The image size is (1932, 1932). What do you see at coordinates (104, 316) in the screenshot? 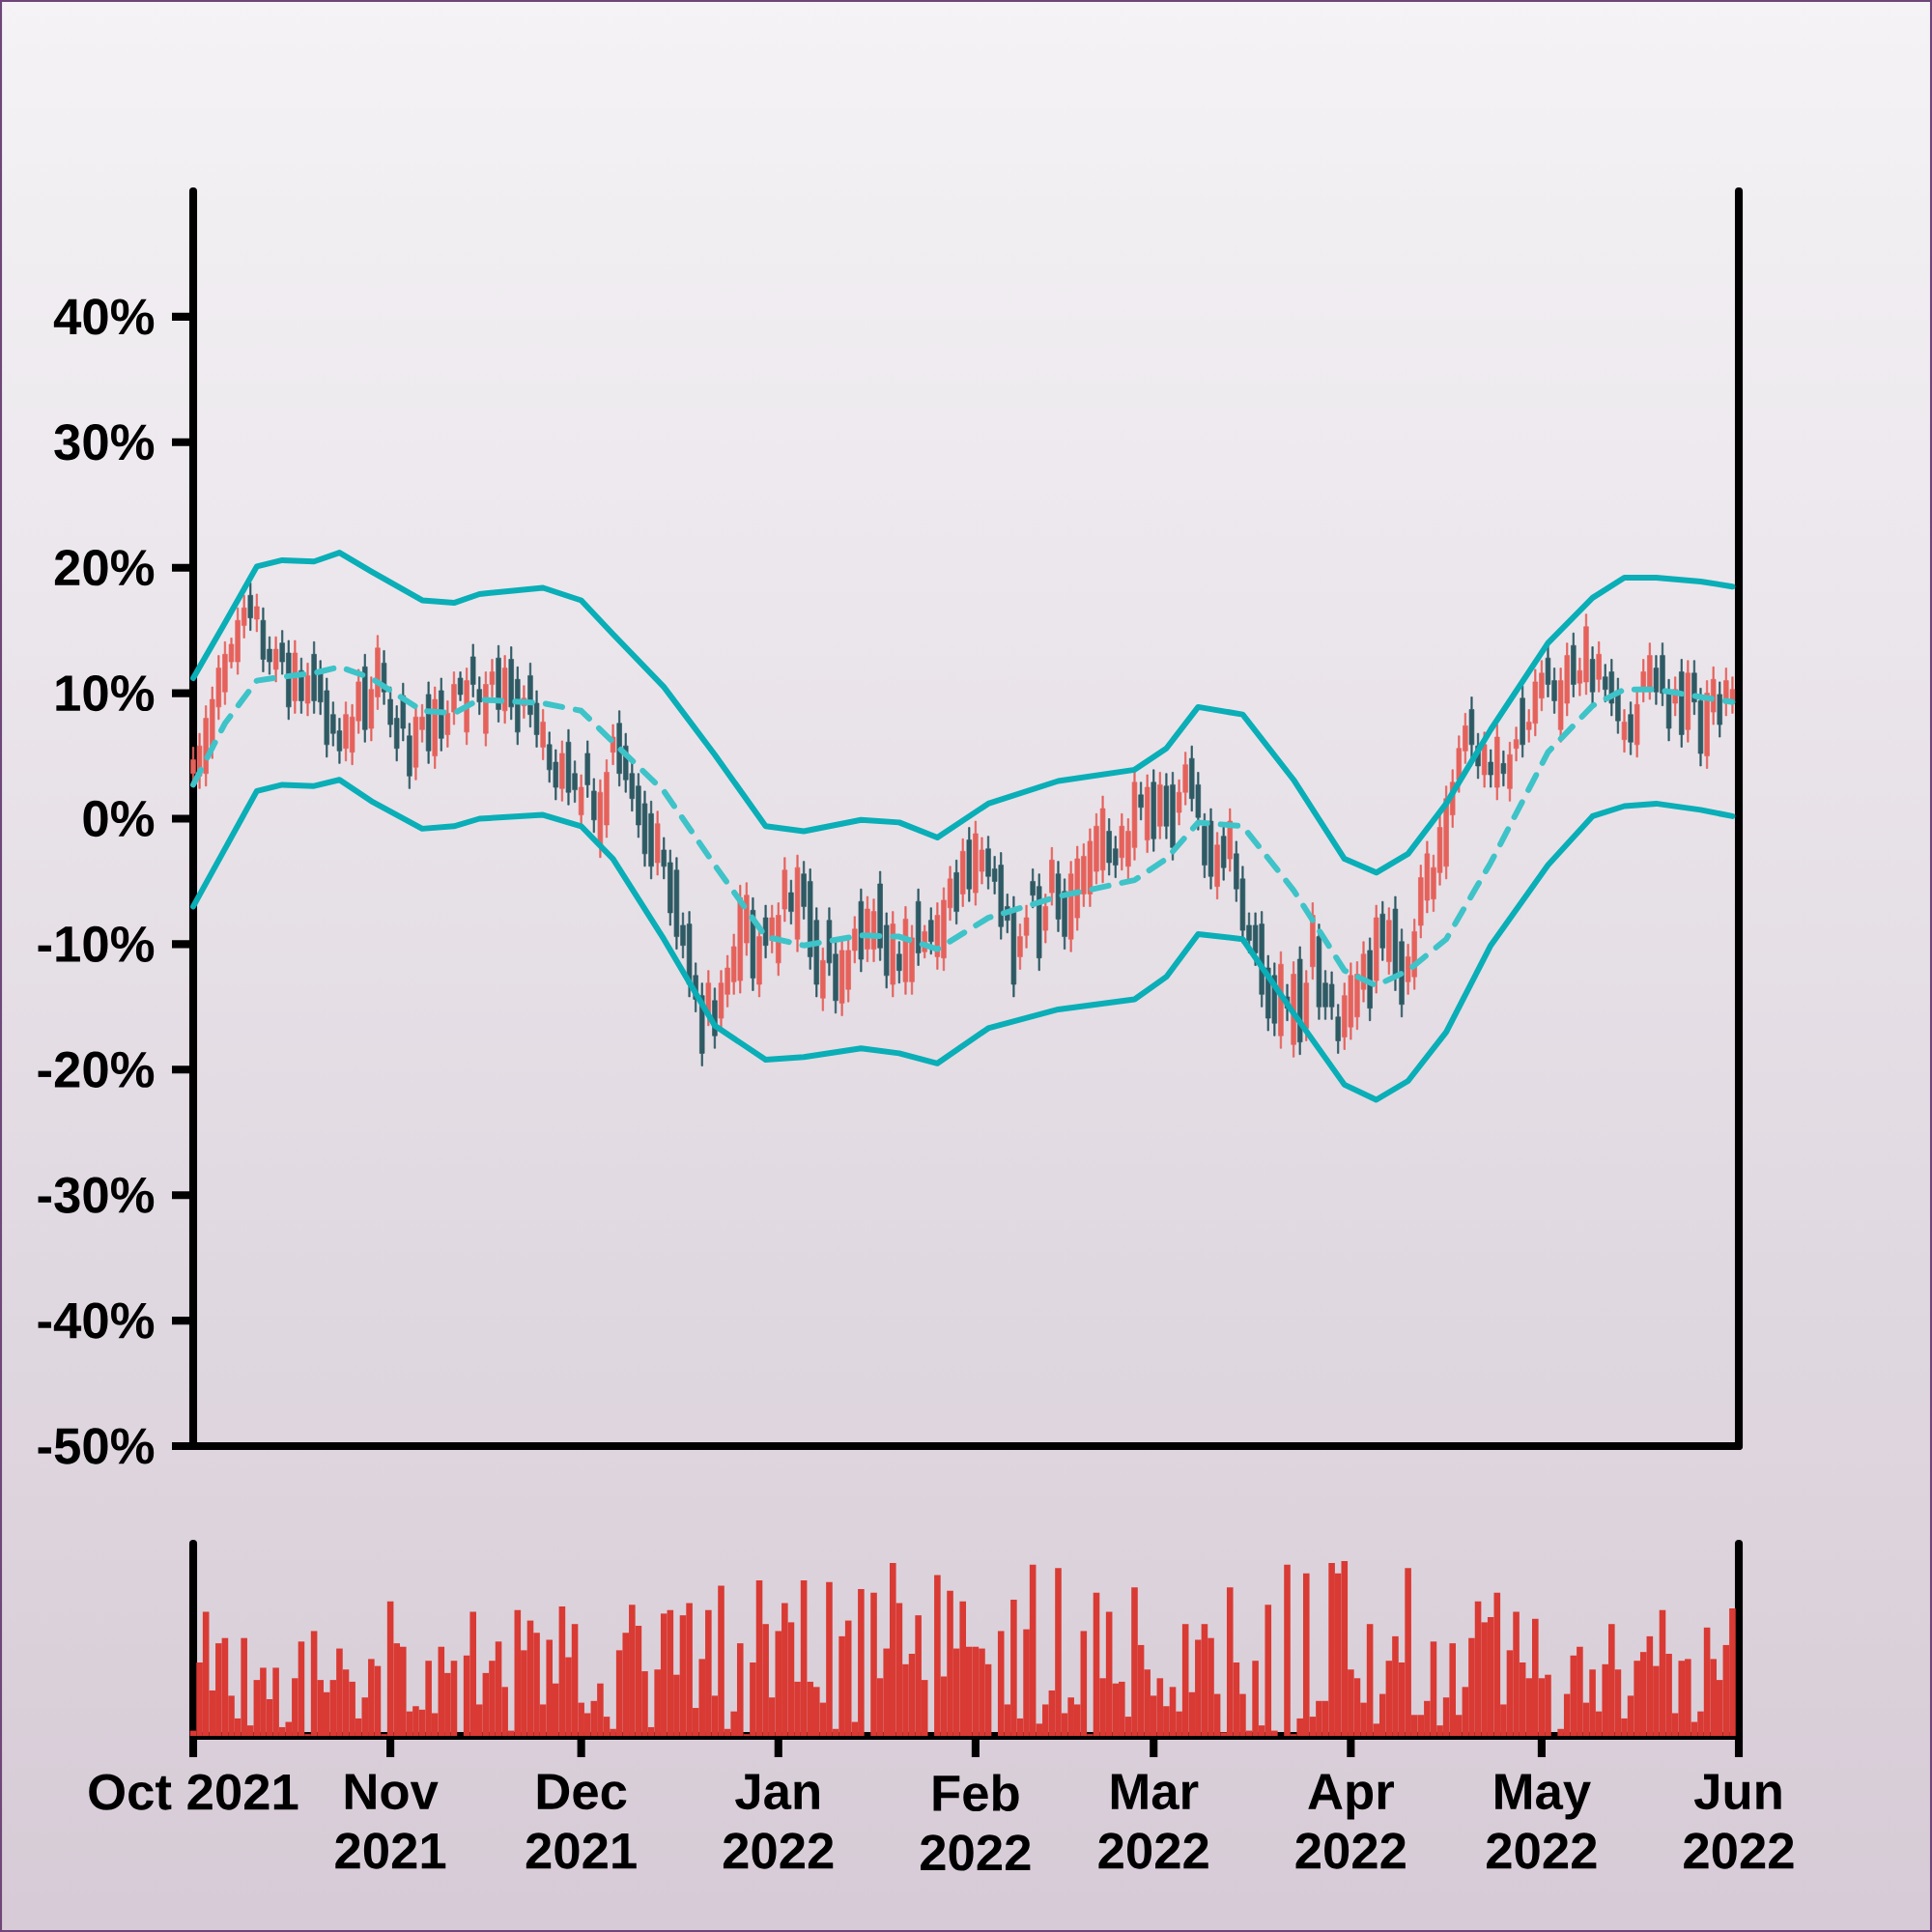
I see `y-tick-label: 40%` at bounding box center [104, 316].